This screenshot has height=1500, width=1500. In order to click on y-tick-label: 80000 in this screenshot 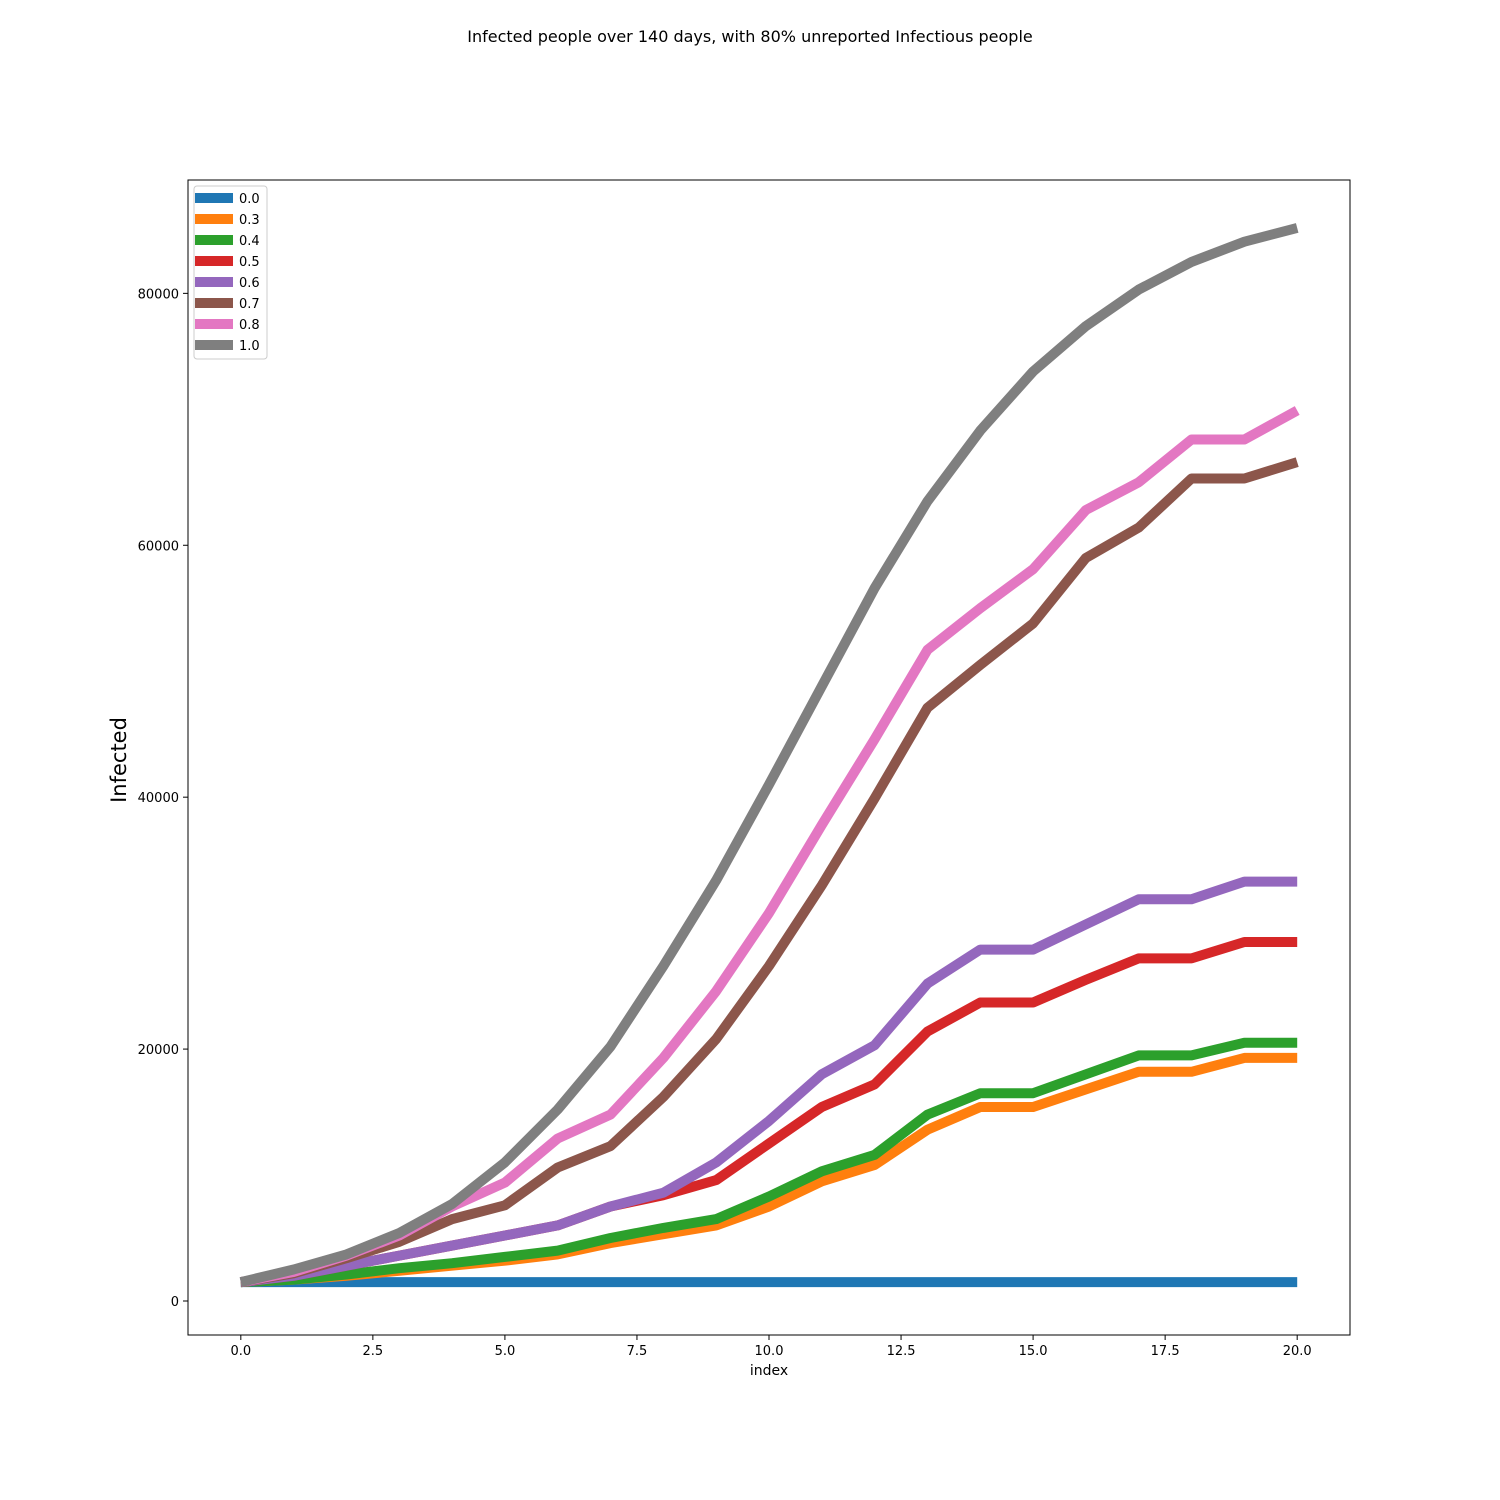, I will do `click(158, 294)`.